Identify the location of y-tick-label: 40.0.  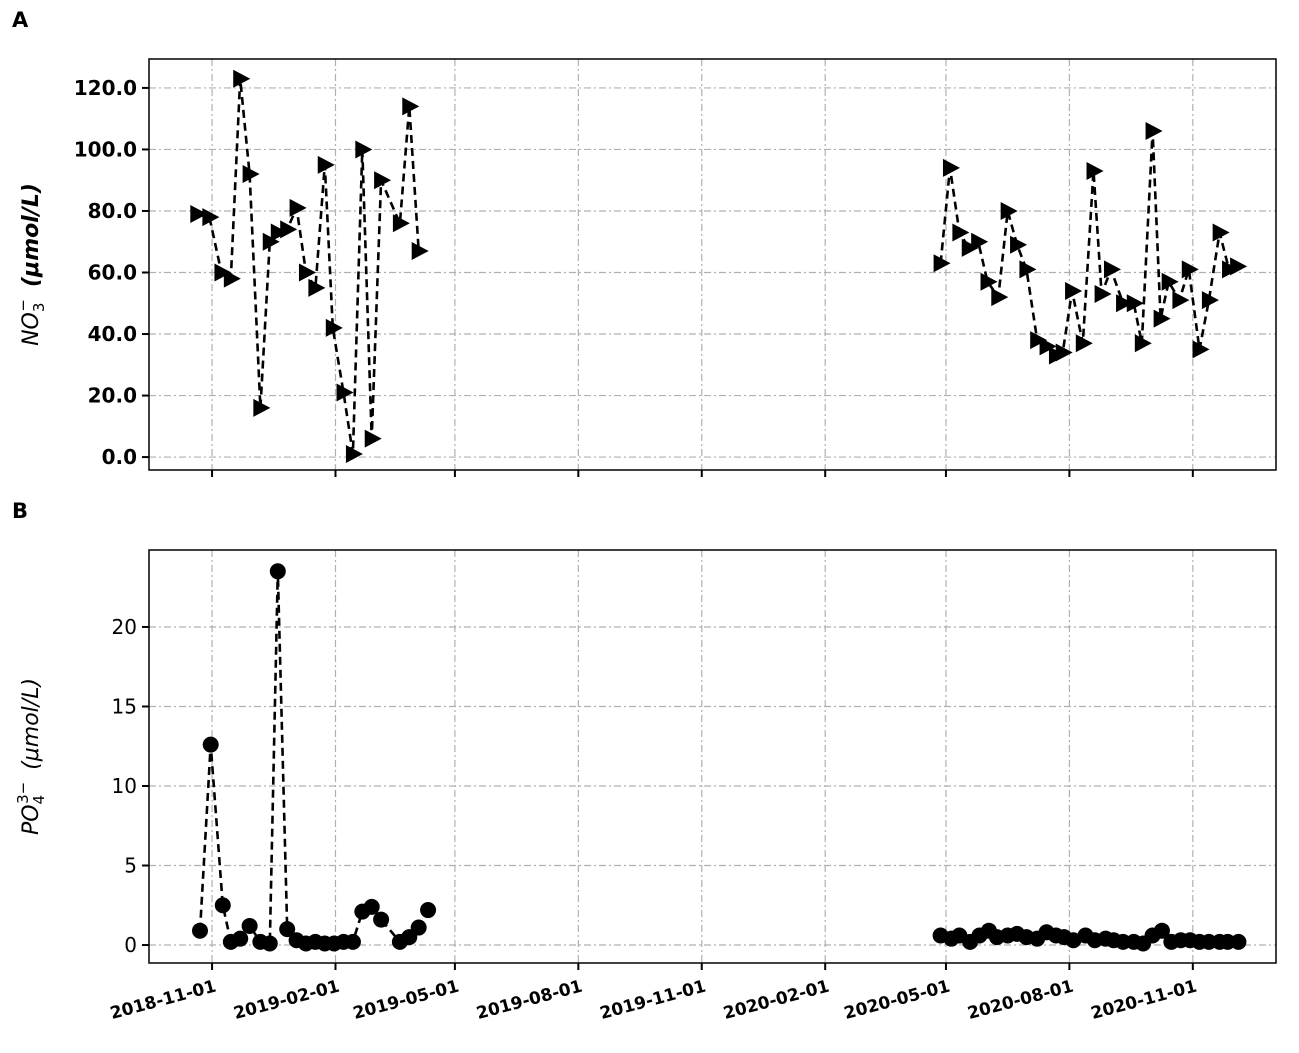
(112, 334).